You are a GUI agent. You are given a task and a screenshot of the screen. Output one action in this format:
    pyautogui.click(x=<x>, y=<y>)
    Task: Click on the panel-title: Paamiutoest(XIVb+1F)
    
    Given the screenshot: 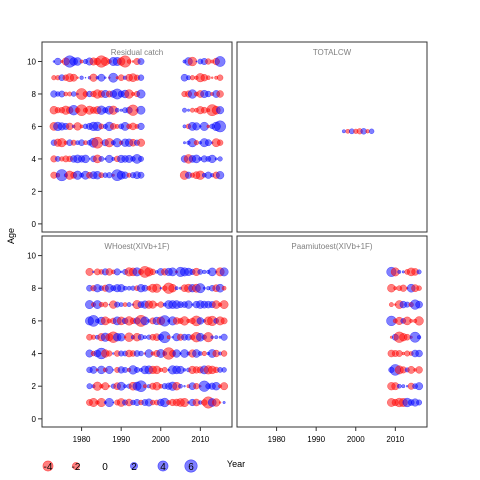 What is the action you would take?
    pyautogui.click(x=331, y=246)
    